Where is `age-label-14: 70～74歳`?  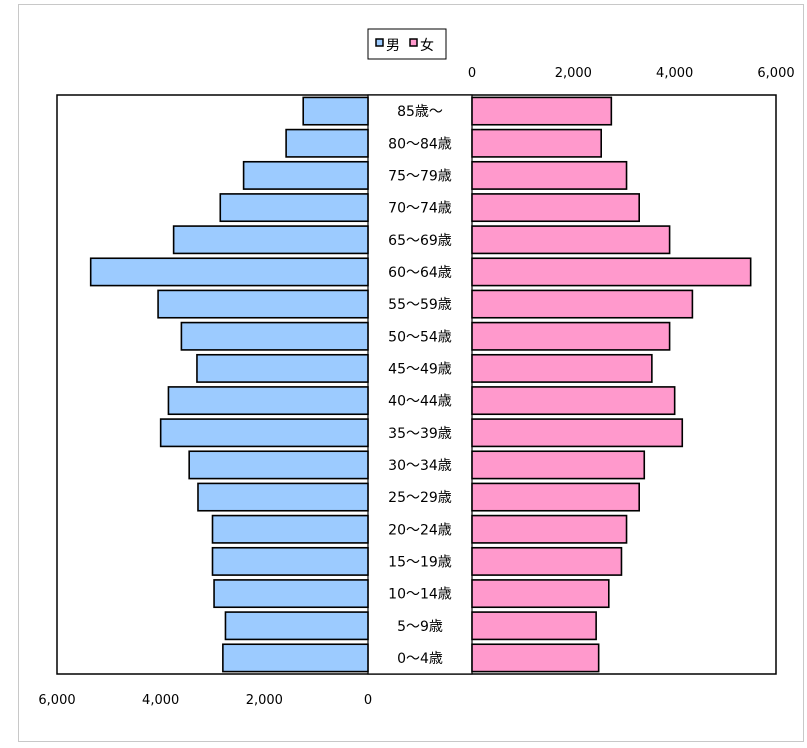 age-label-14: 70～74歳 is located at coordinates (420, 209).